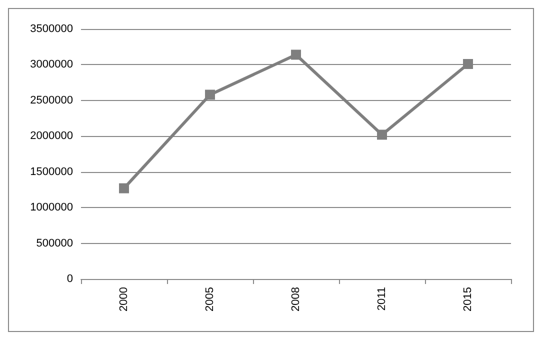  What do you see at coordinates (51, 136) in the screenshot?
I see `y-tick-label: 2000000` at bounding box center [51, 136].